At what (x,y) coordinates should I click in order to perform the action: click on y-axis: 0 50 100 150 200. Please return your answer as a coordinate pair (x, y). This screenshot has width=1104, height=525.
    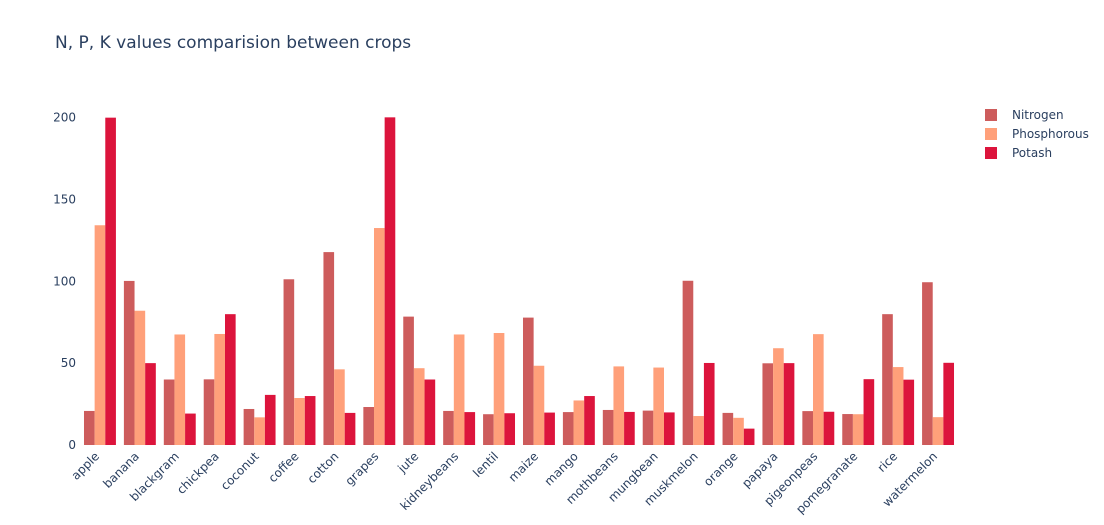
    Looking at the image, I should click on (64, 282).